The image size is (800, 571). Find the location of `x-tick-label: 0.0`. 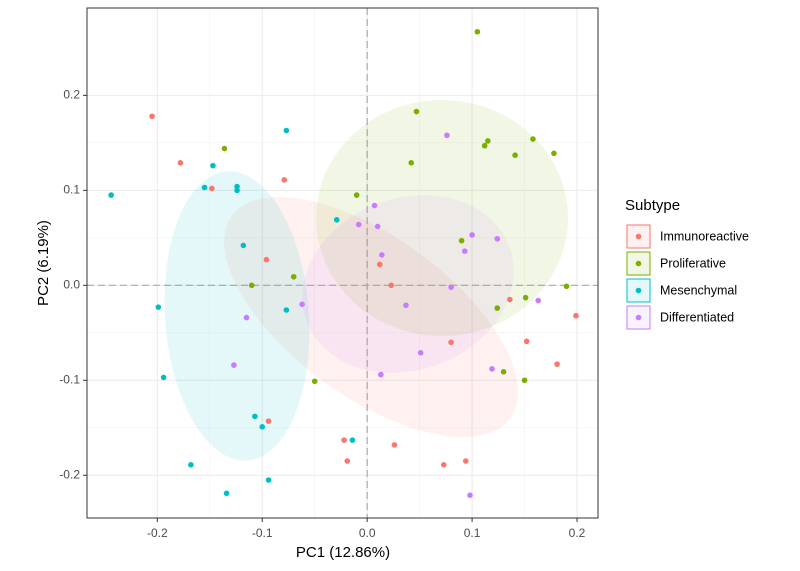

x-tick-label: 0.0 is located at coordinates (367, 533).